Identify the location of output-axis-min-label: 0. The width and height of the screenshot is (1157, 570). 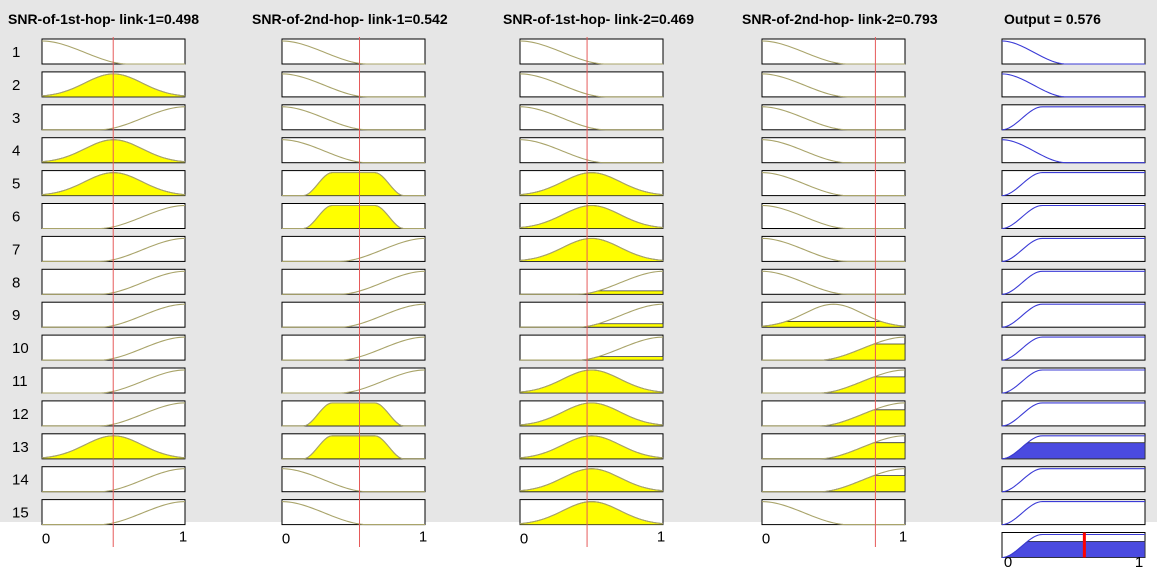
(1008, 562).